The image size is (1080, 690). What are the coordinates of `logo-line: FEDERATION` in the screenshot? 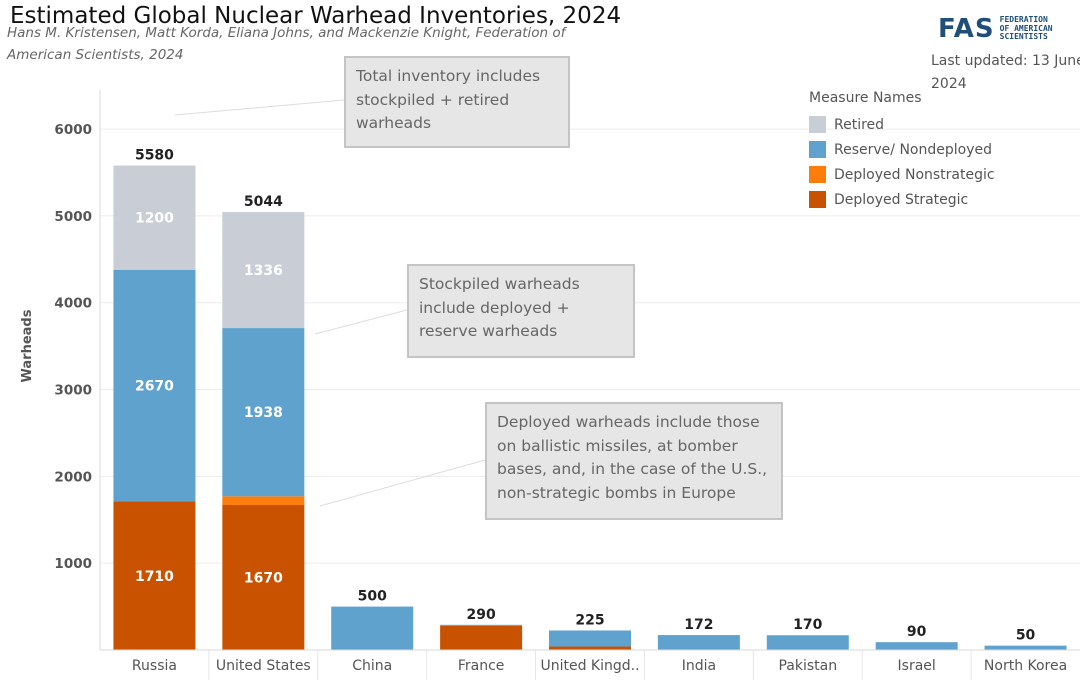 It's located at (1023, 20).